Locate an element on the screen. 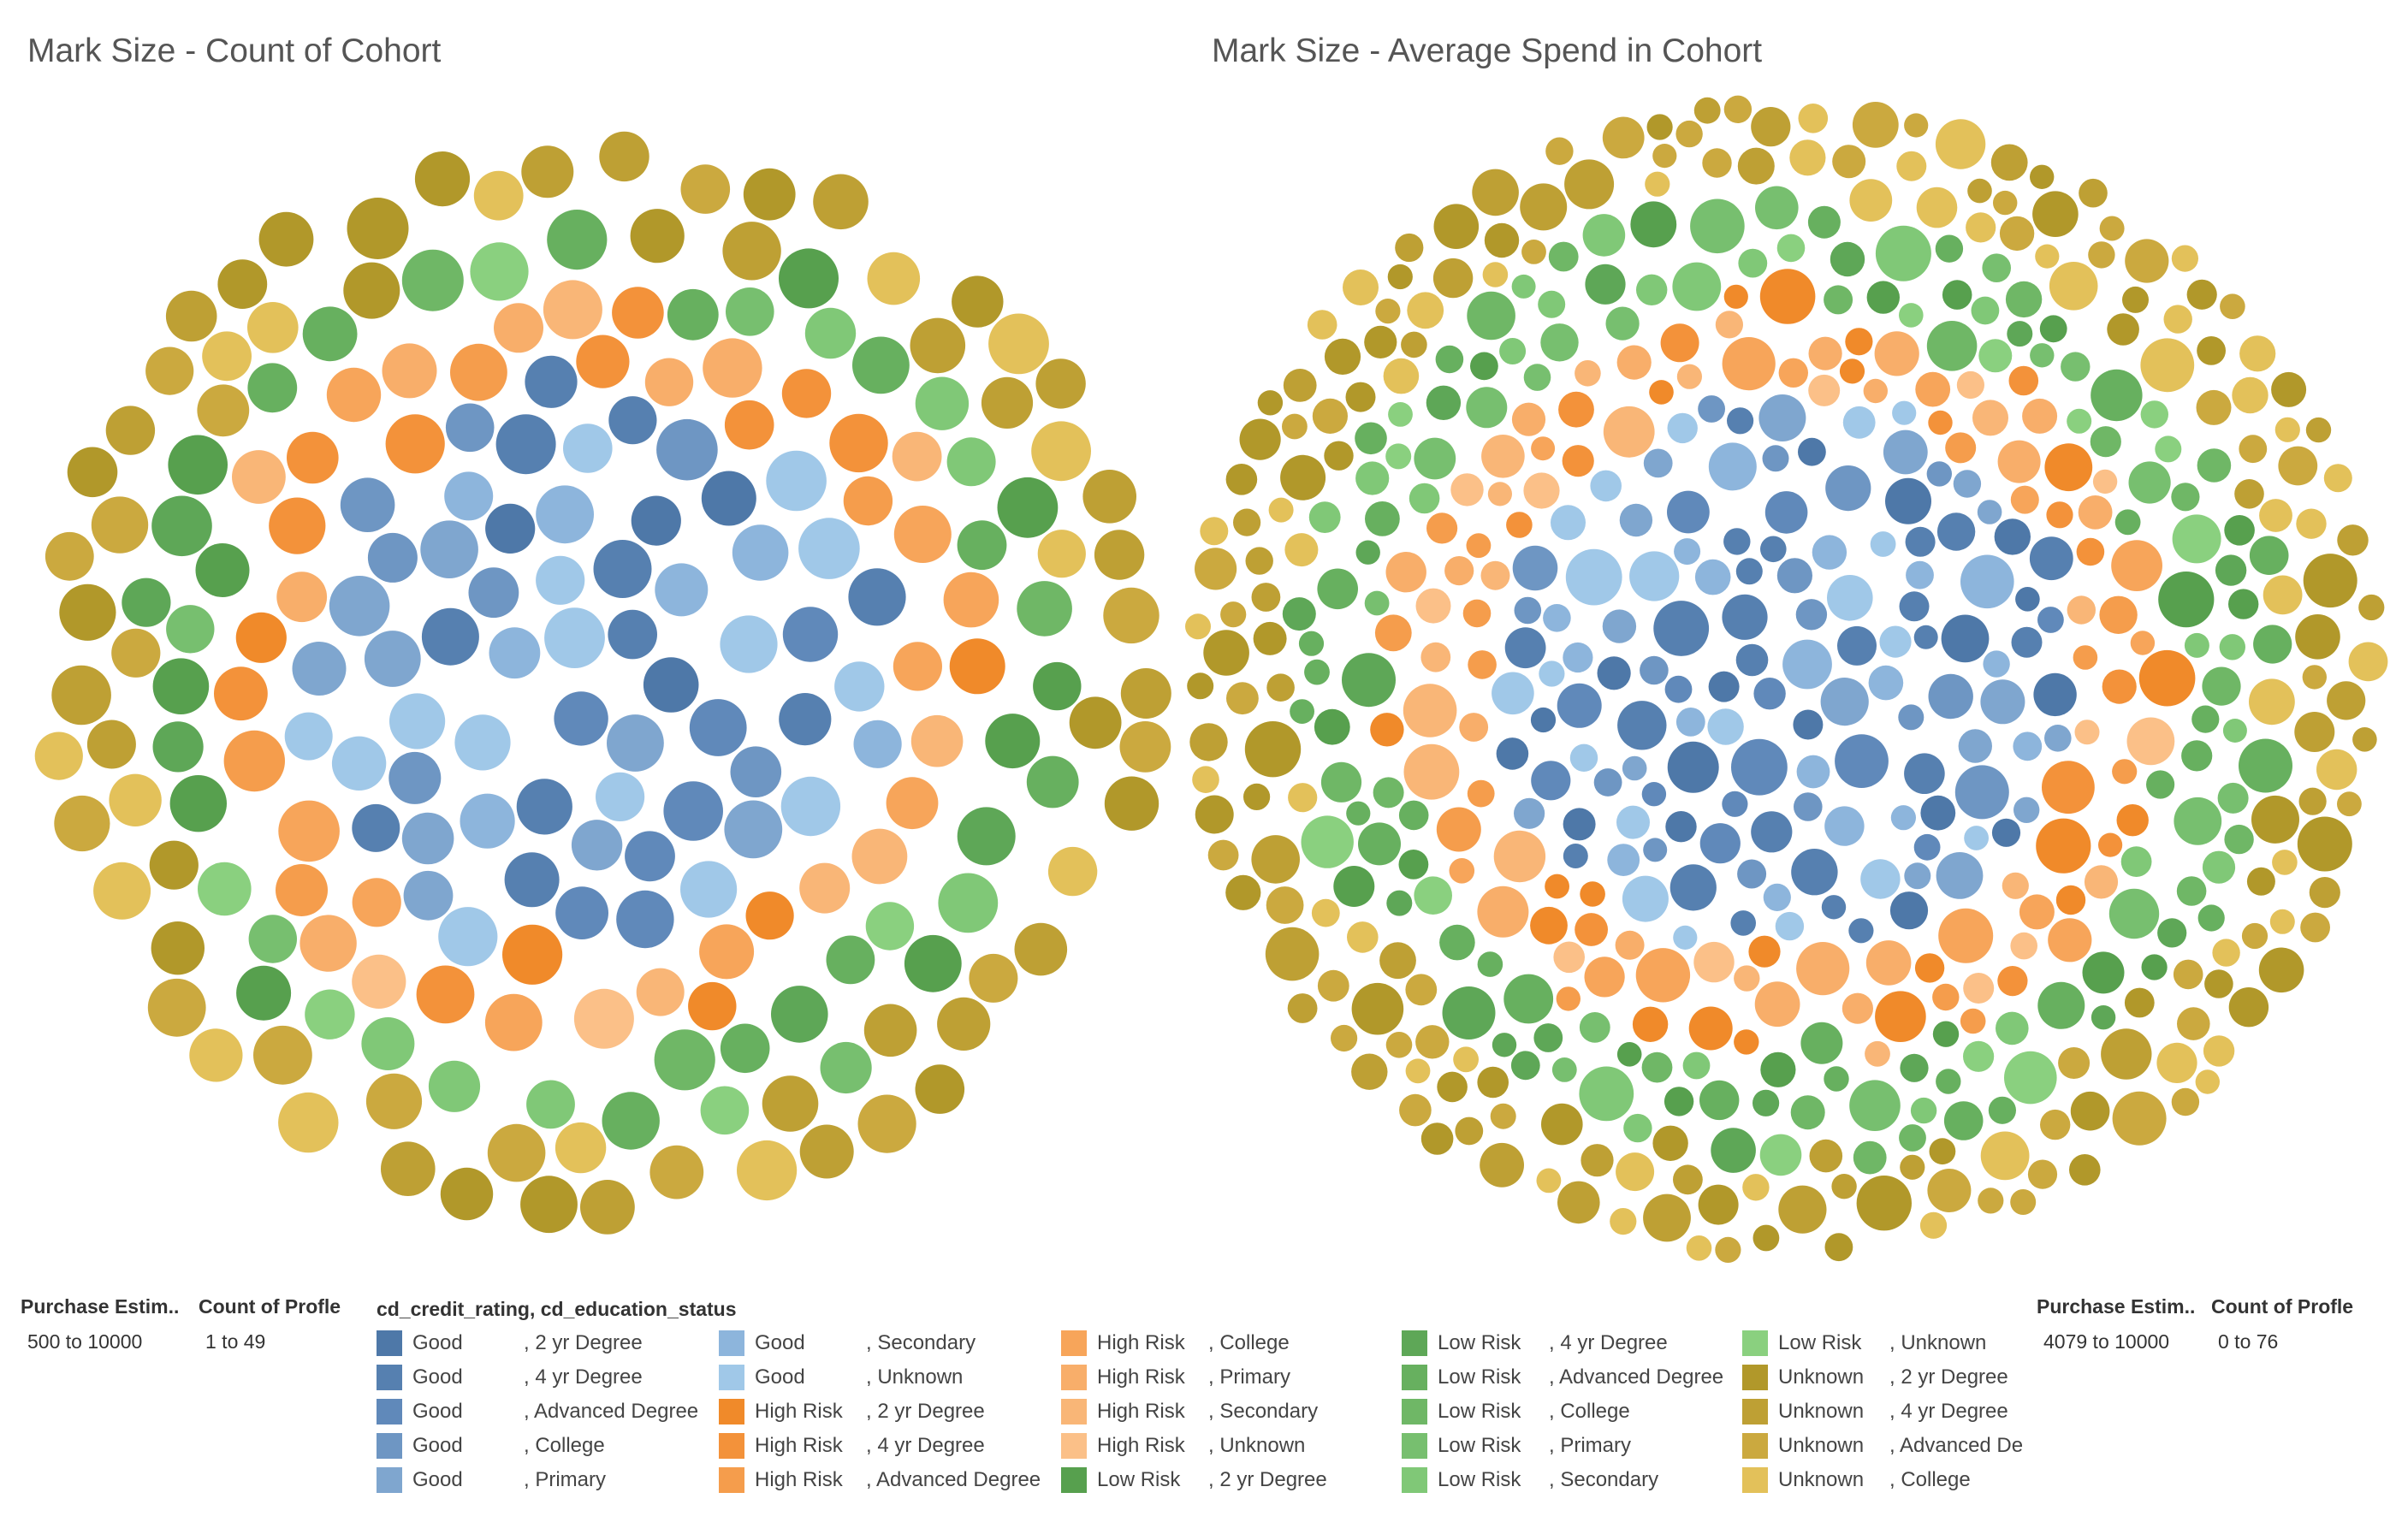 Image resolution: width=2396 pixels, height=1540 pixels. legend-item: Low Risk , Primary is located at coordinates (1562, 1446).